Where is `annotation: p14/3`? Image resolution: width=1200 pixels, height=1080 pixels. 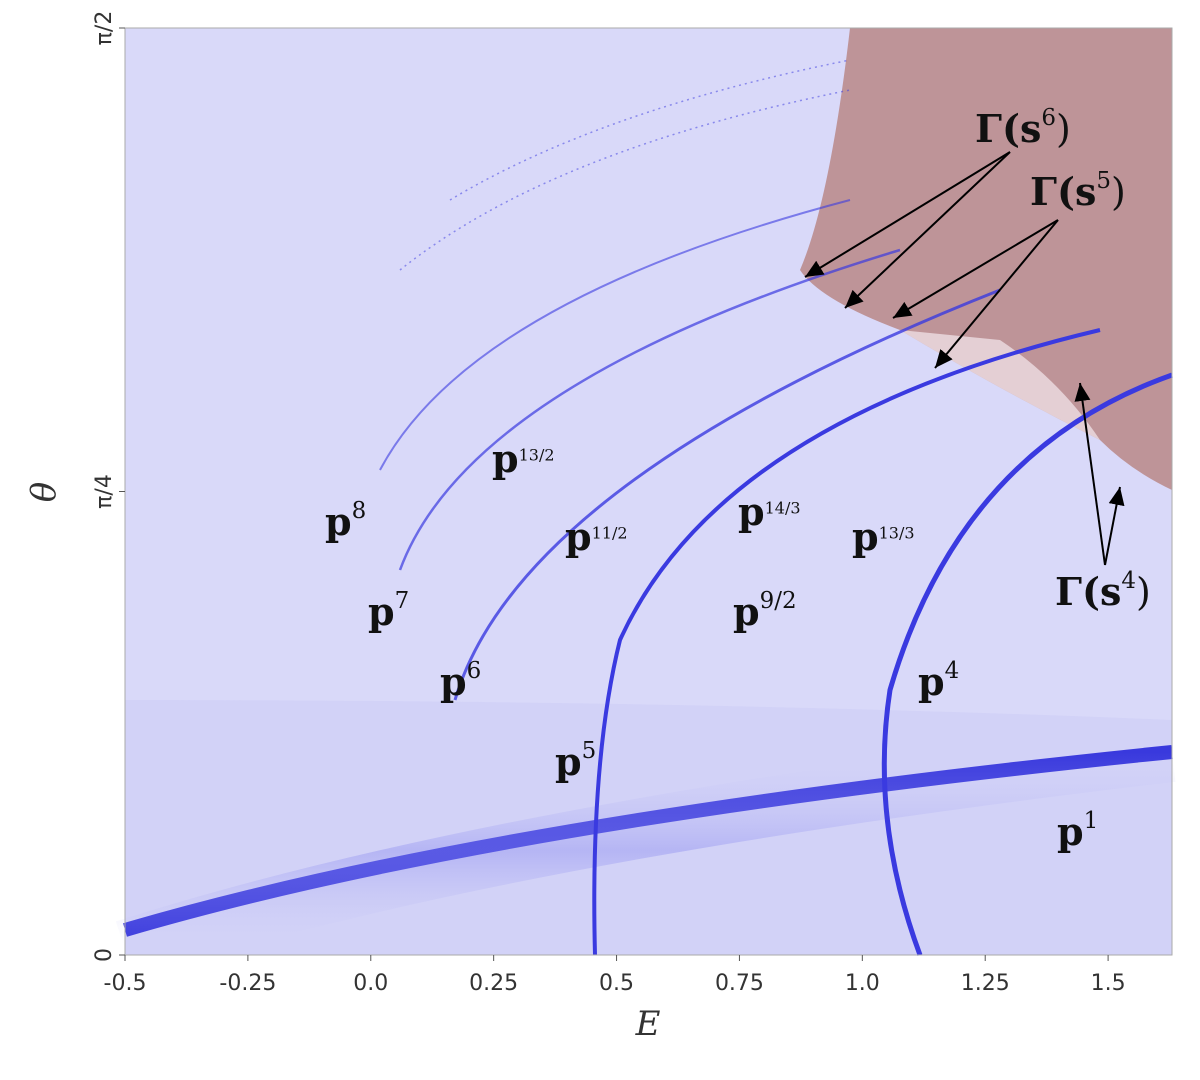
annotation: p14/3 is located at coordinates (769, 511).